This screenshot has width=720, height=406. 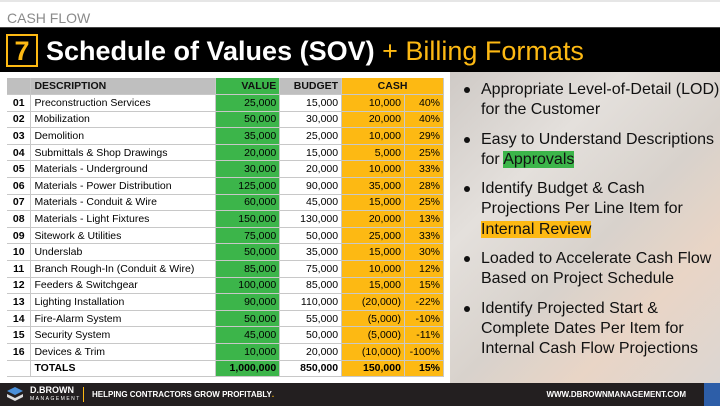 What do you see at coordinates (19, 352) in the screenshot?
I see `line-number: 16` at bounding box center [19, 352].